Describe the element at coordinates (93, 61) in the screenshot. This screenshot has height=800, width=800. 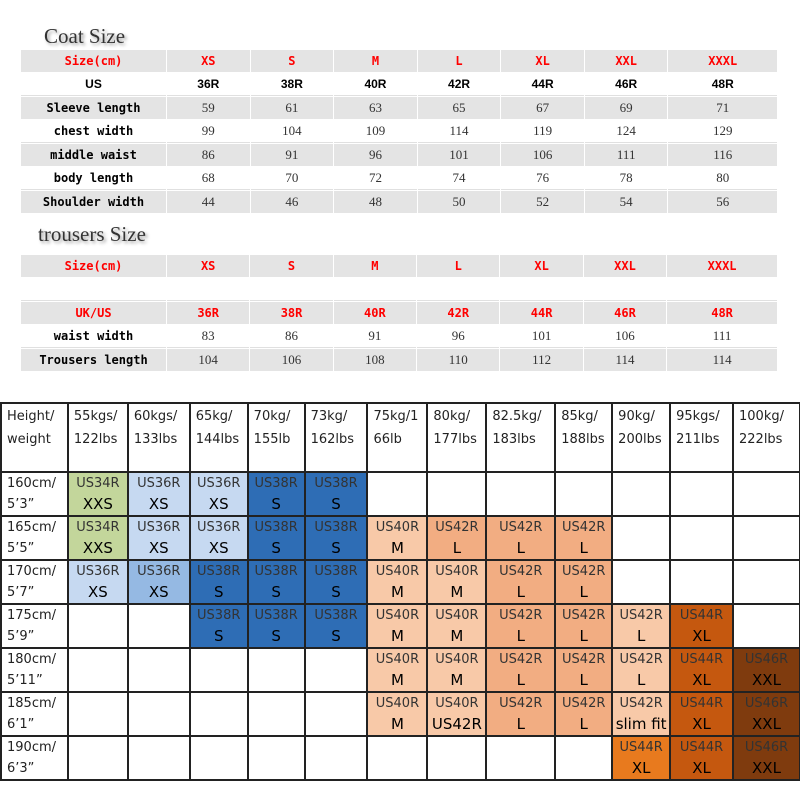
I see `row-label: Size(cm)` at that location.